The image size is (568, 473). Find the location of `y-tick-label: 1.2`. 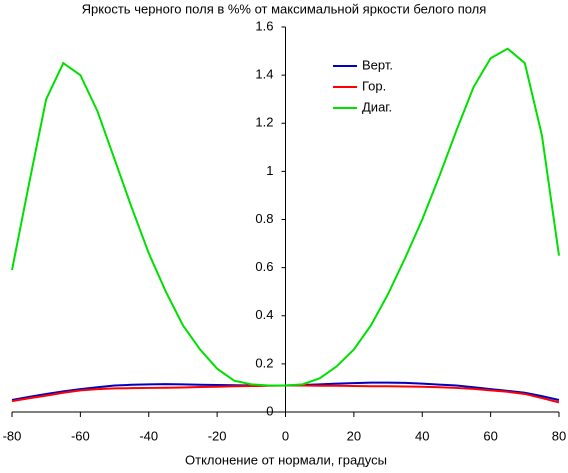

y-tick-label: 1.2 is located at coordinates (264, 122).